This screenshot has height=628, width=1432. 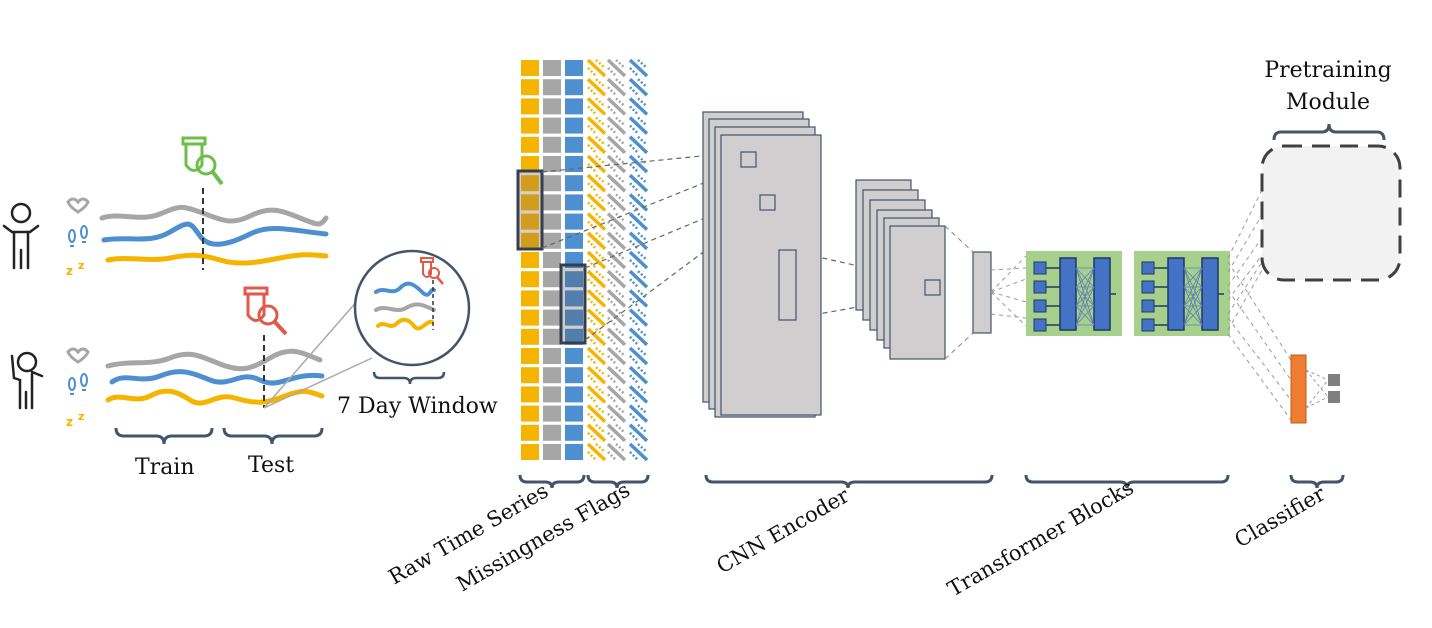 I want to click on window-signal-yellow, so click(x=405, y=324).